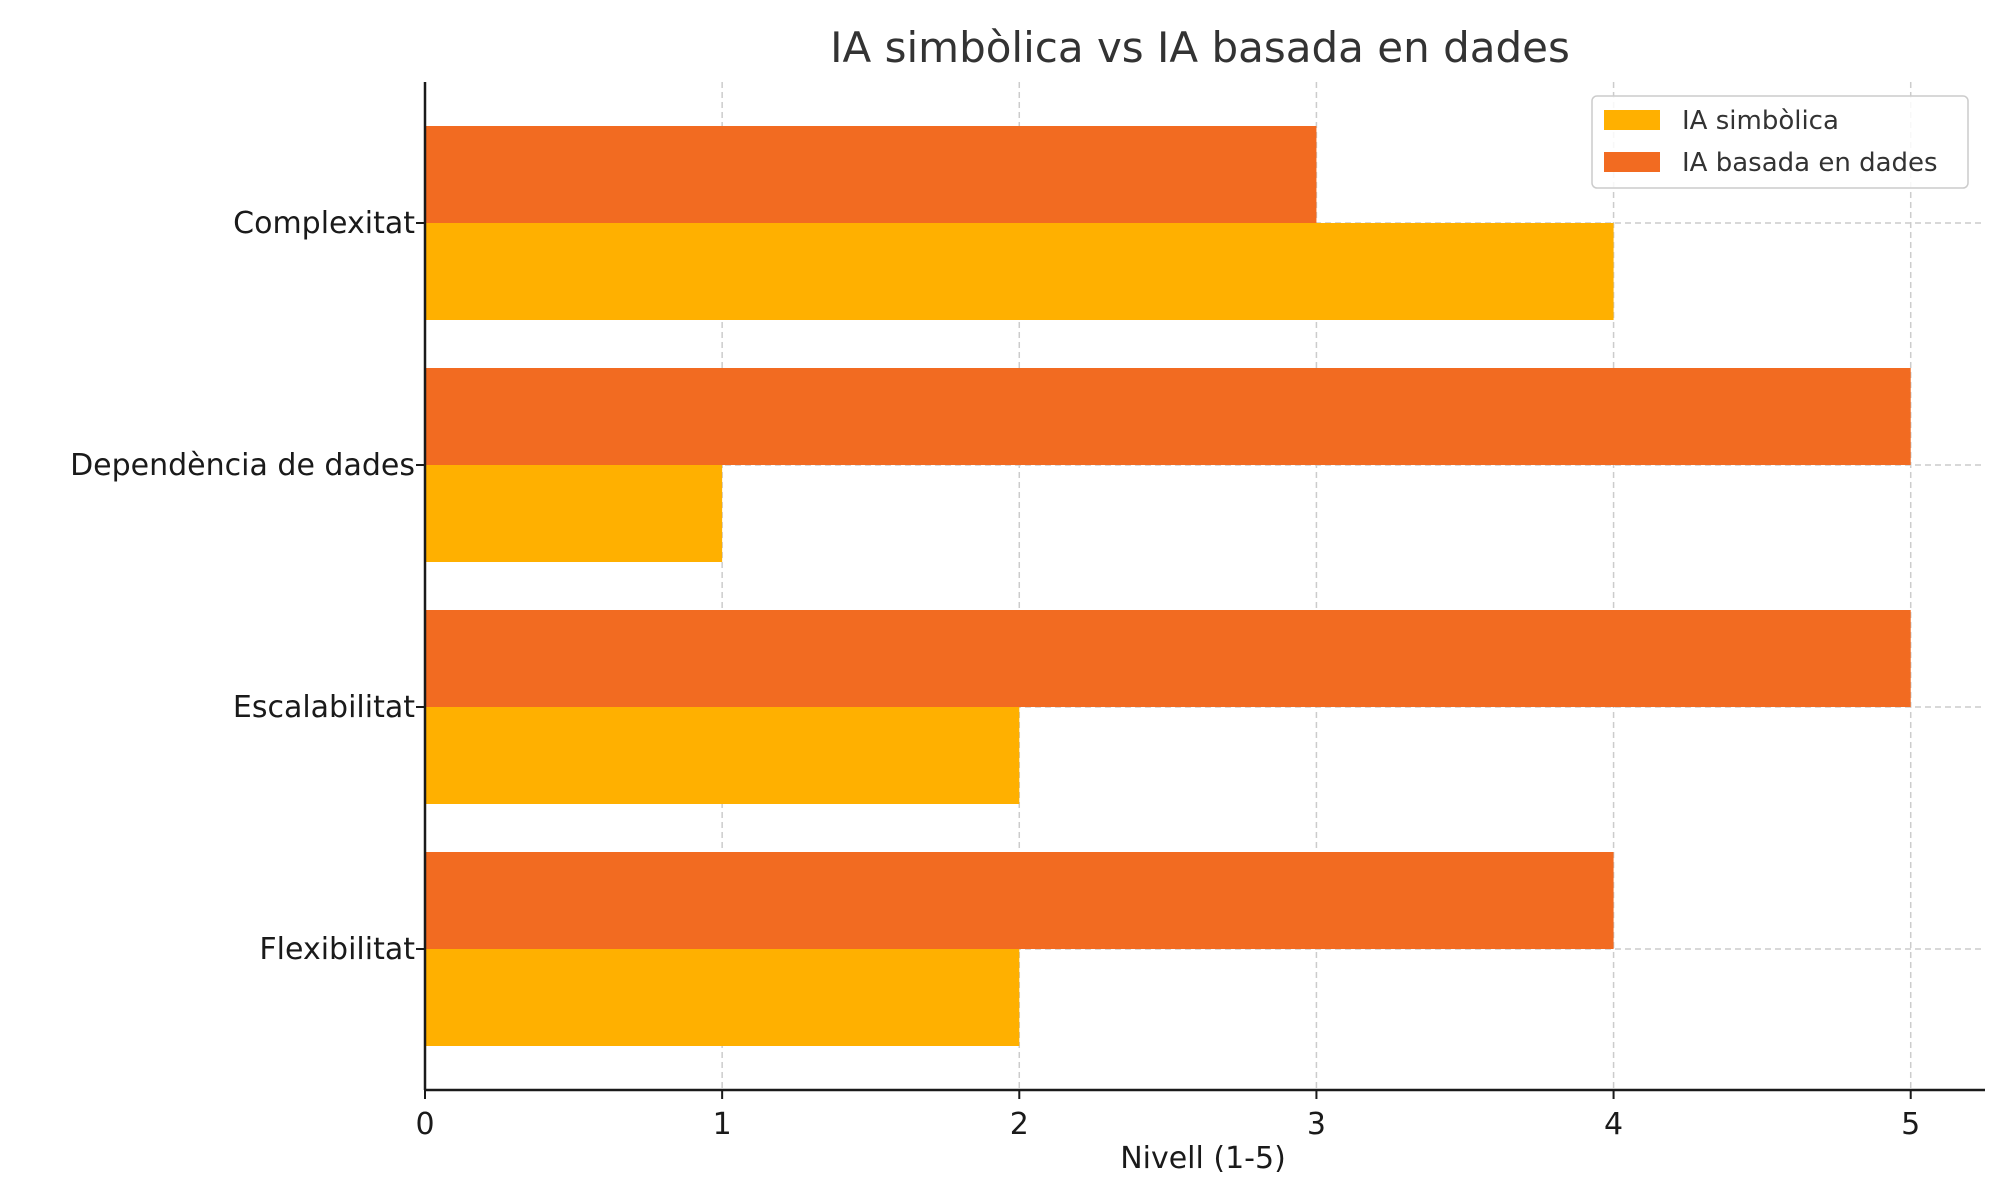 This screenshot has height=1204, width=2000. Describe the element at coordinates (242, 465) in the screenshot. I see `y-tick-label: Dependència de dades` at that location.